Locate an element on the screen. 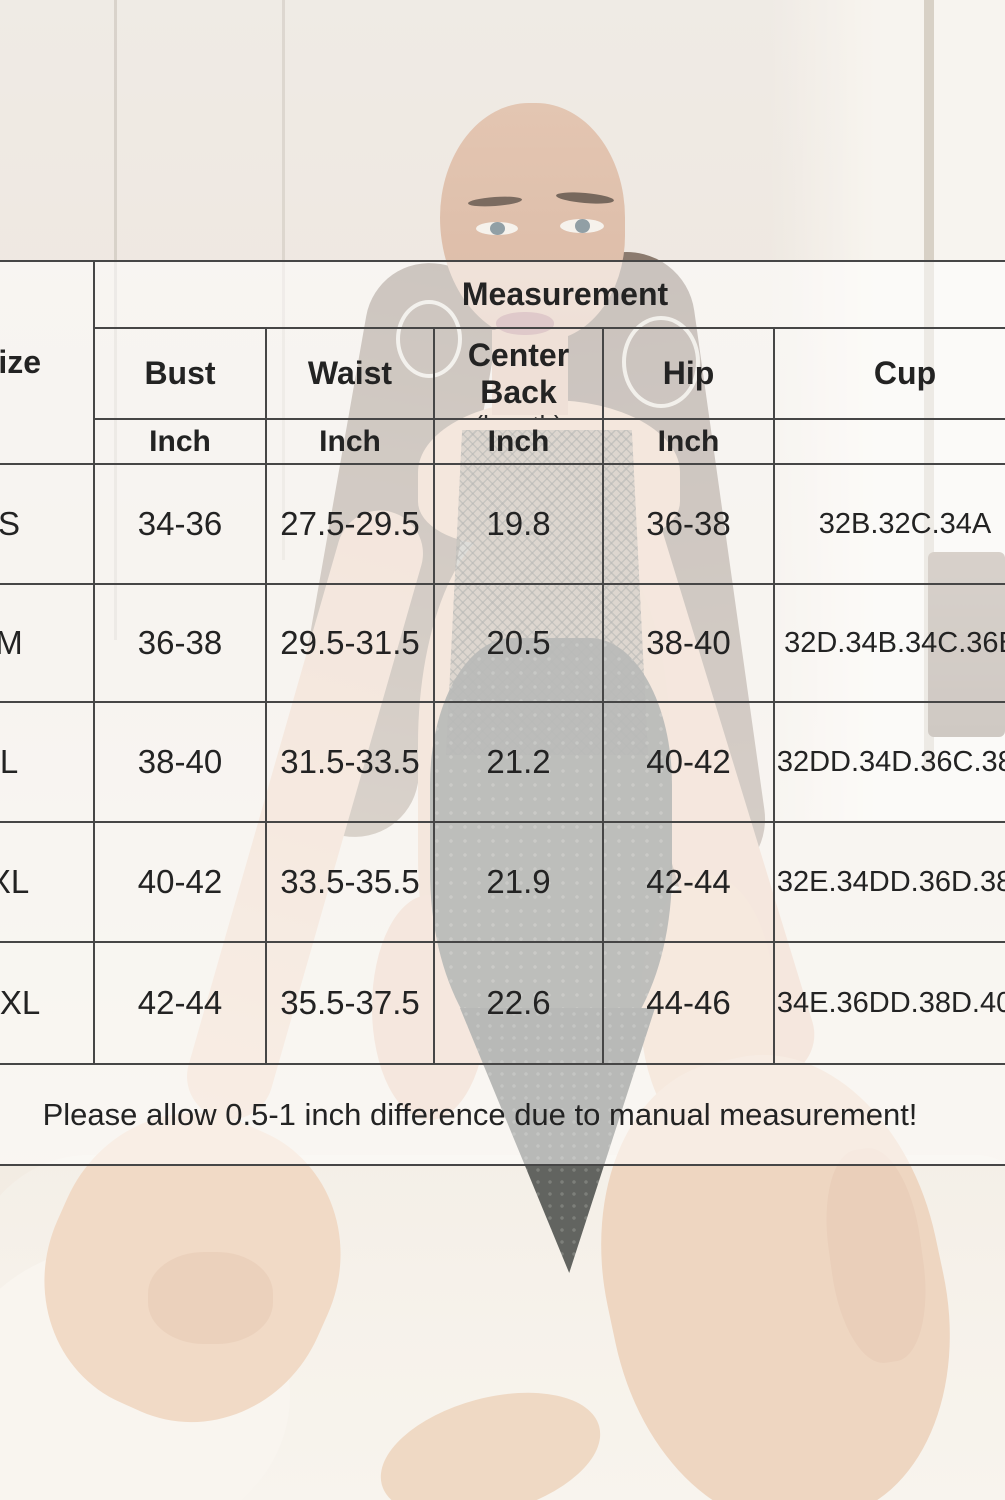  center-back-cell: 20.5 is located at coordinates (518, 643).